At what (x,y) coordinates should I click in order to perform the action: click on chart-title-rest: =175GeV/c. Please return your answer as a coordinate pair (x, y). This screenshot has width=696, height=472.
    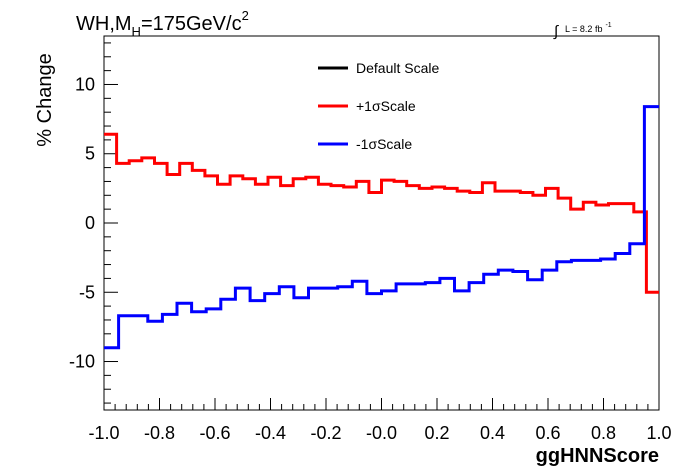
    Looking at the image, I should click on (191, 24).